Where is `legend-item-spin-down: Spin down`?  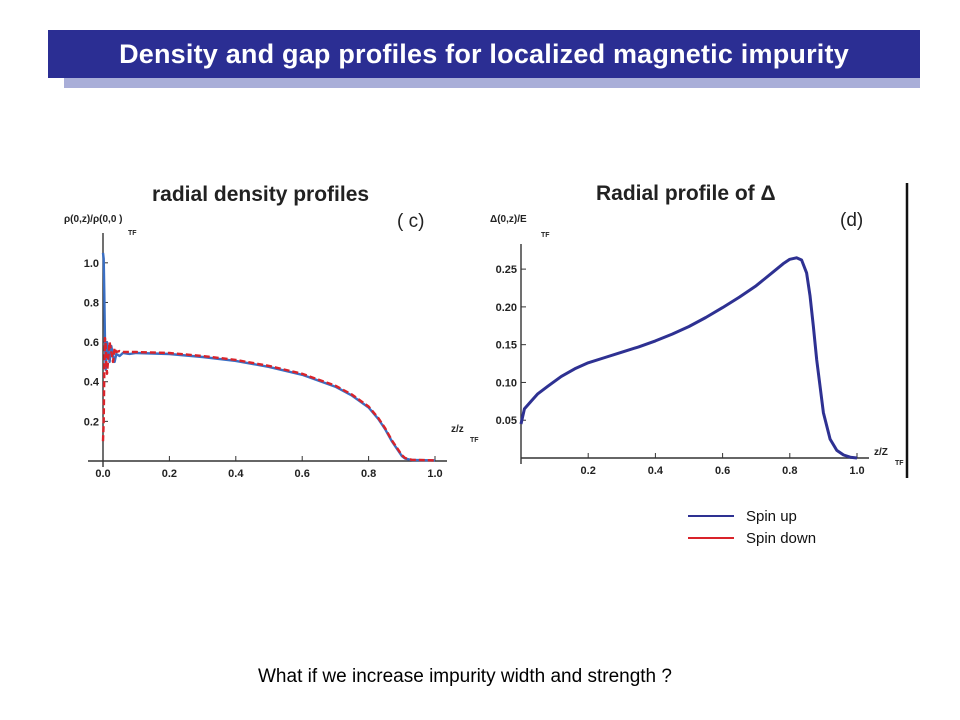
legend-item-spin-down: Spin down is located at coordinates (752, 538).